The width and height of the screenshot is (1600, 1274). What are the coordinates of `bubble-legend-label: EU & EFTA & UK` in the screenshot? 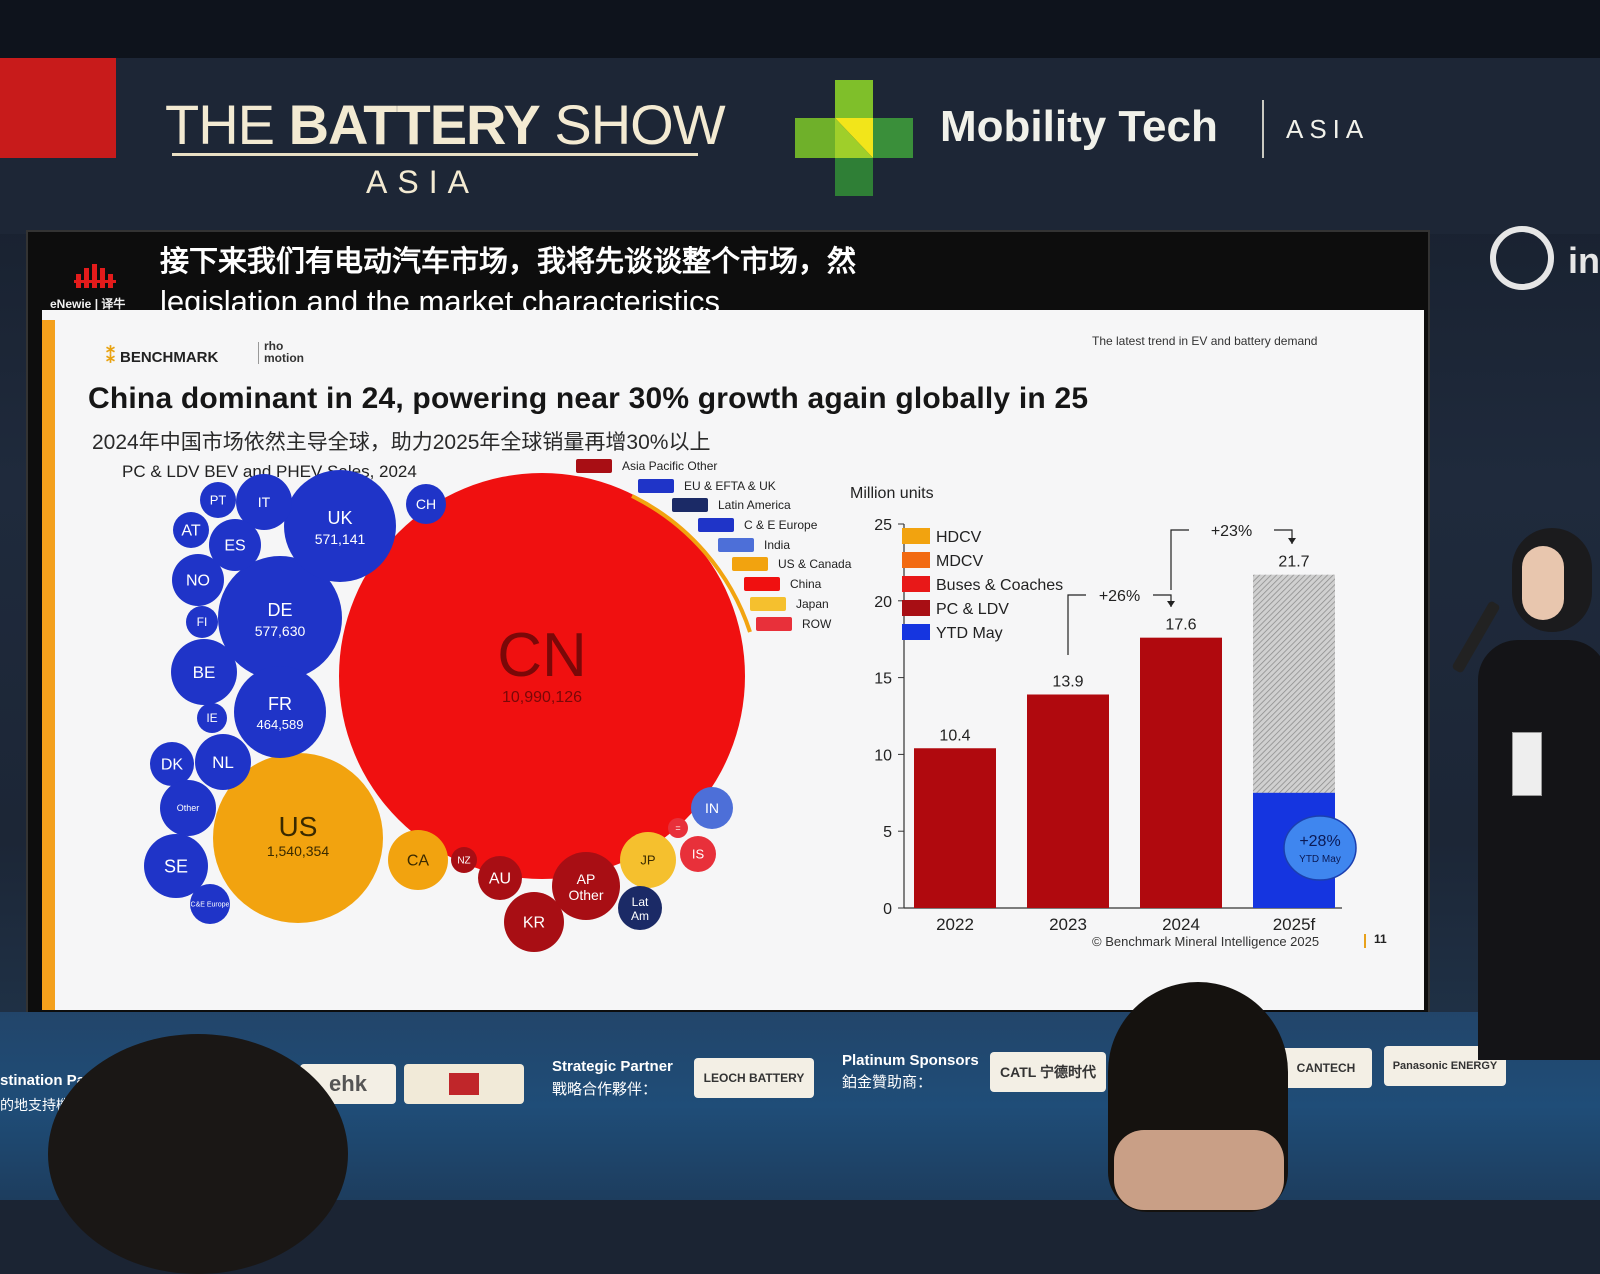 It's located at (730, 486).